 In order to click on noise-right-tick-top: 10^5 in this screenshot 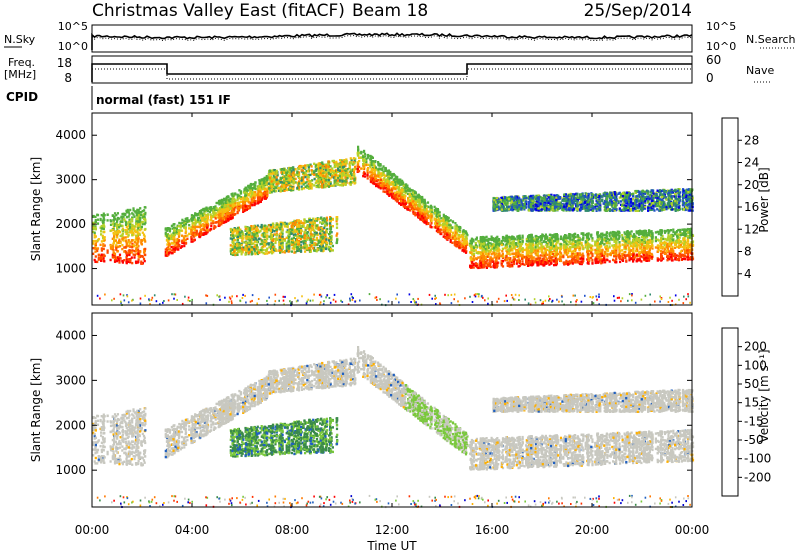, I will do `click(721, 26)`.